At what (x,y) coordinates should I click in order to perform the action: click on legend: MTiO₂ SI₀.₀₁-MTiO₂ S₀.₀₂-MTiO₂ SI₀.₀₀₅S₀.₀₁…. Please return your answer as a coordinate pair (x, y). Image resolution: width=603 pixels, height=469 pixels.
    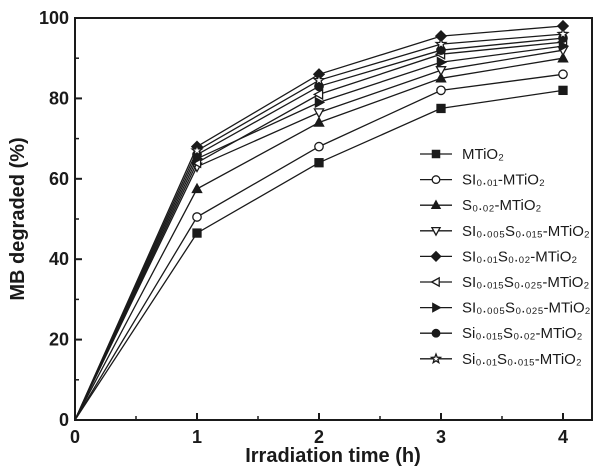
    Looking at the image, I should click on (505, 257).